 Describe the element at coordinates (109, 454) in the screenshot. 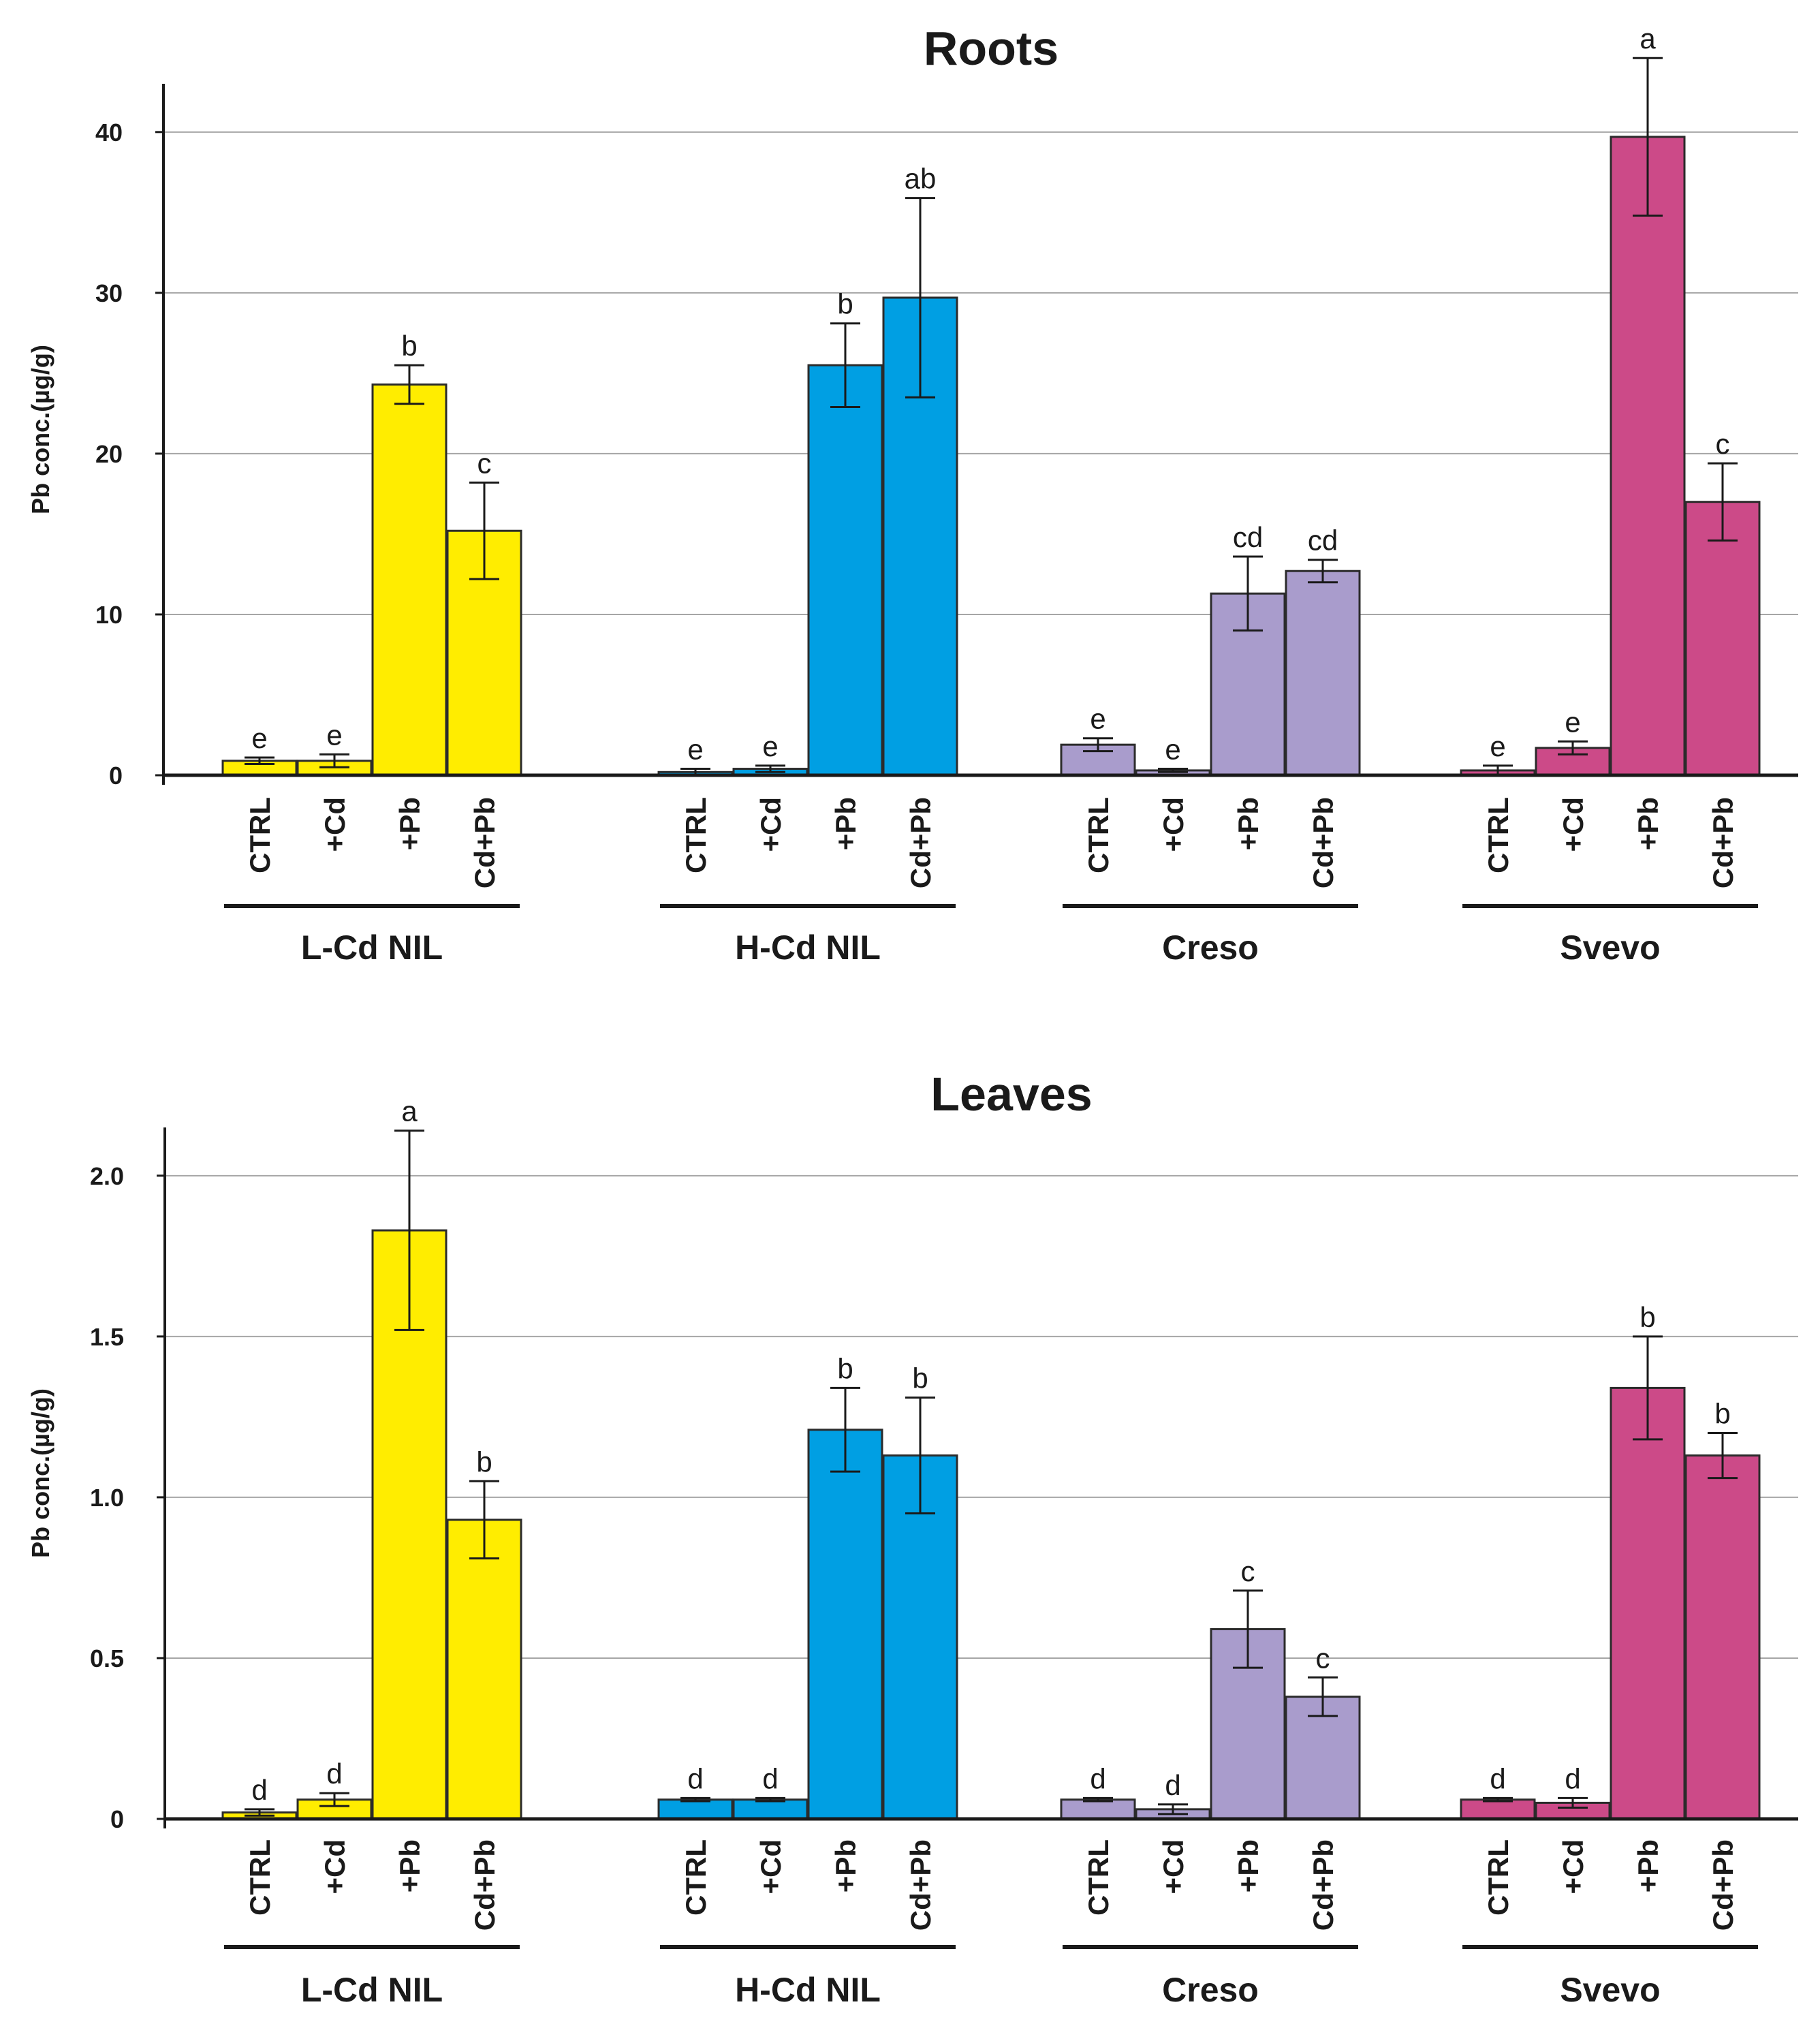

I see `y-tick-label: 20` at that location.